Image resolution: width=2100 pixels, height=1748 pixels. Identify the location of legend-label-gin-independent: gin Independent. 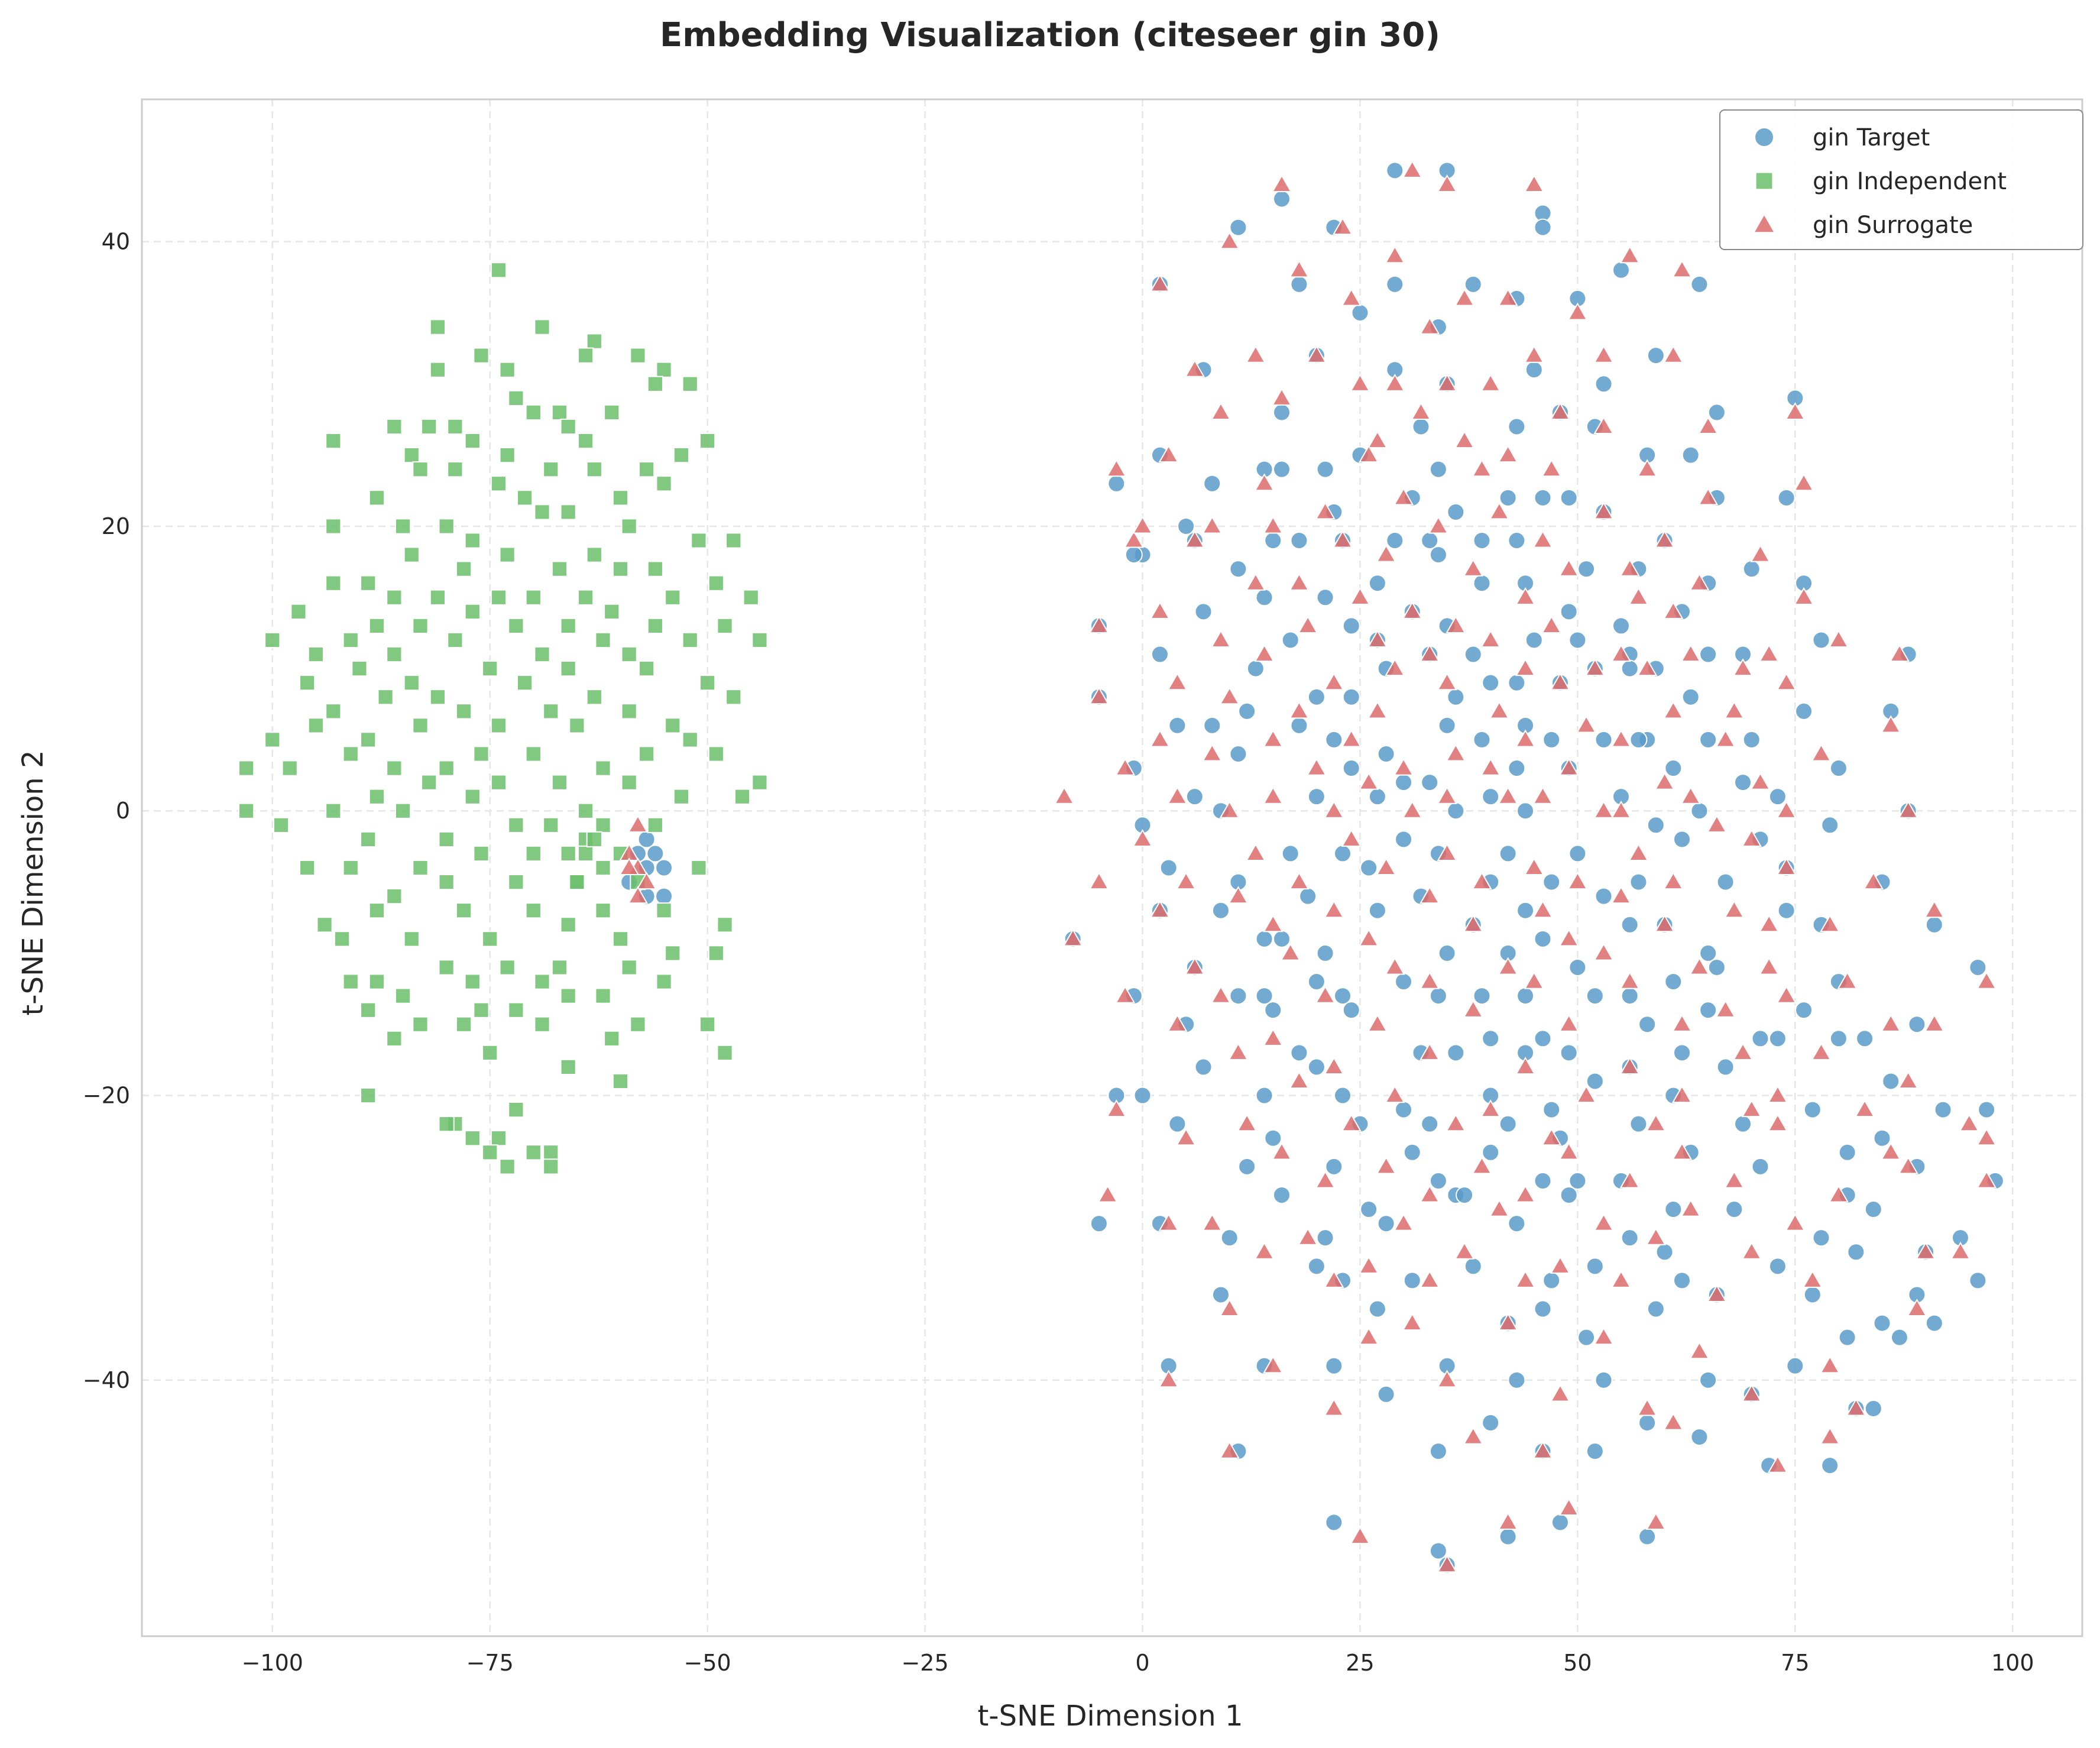
(1910, 181).